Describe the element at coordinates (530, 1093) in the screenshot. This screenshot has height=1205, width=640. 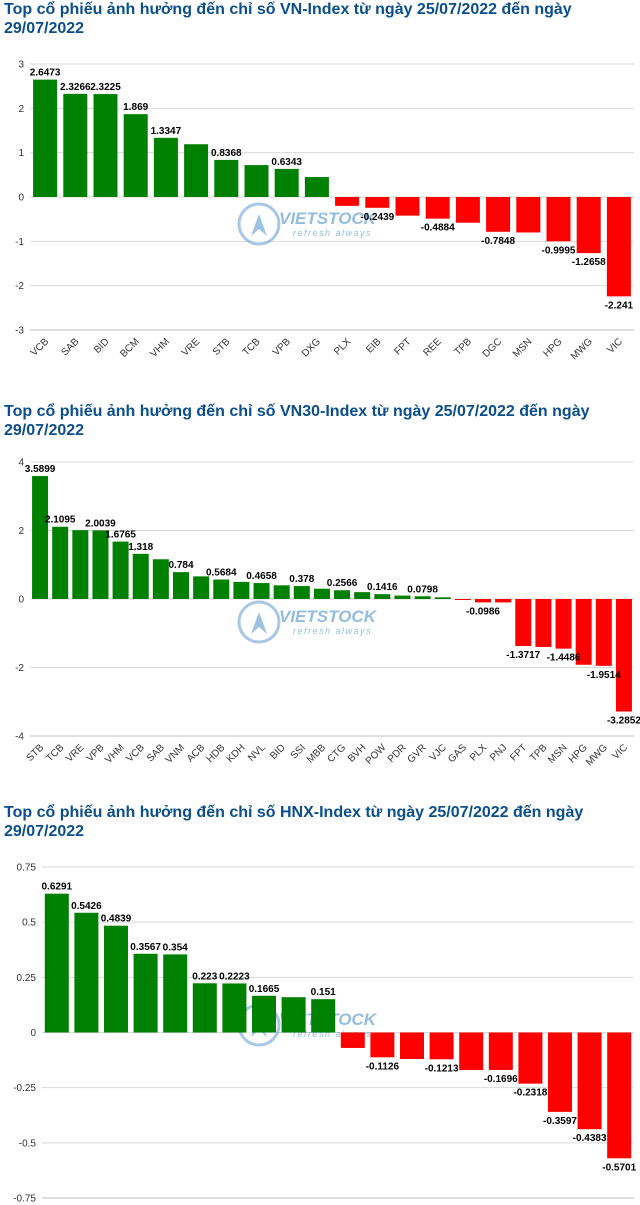
I see `data-label: -0.2318` at that location.